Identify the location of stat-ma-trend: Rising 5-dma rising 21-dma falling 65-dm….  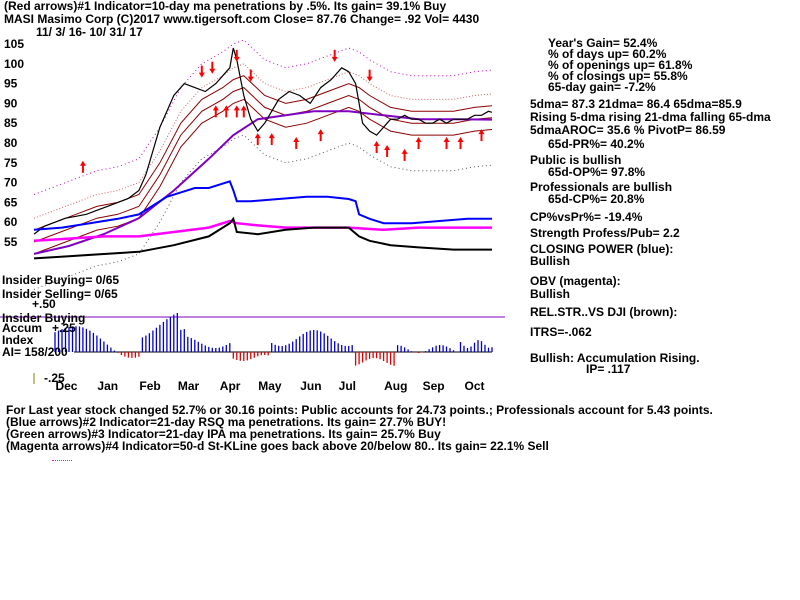
(650, 117).